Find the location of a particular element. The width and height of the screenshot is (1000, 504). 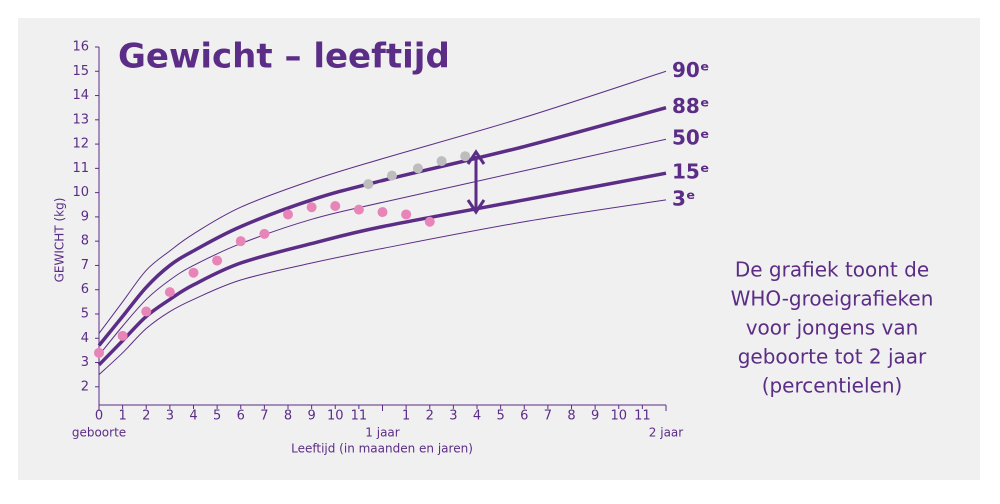

chart-title: Gewicht – leeftijd is located at coordinates (284, 57).